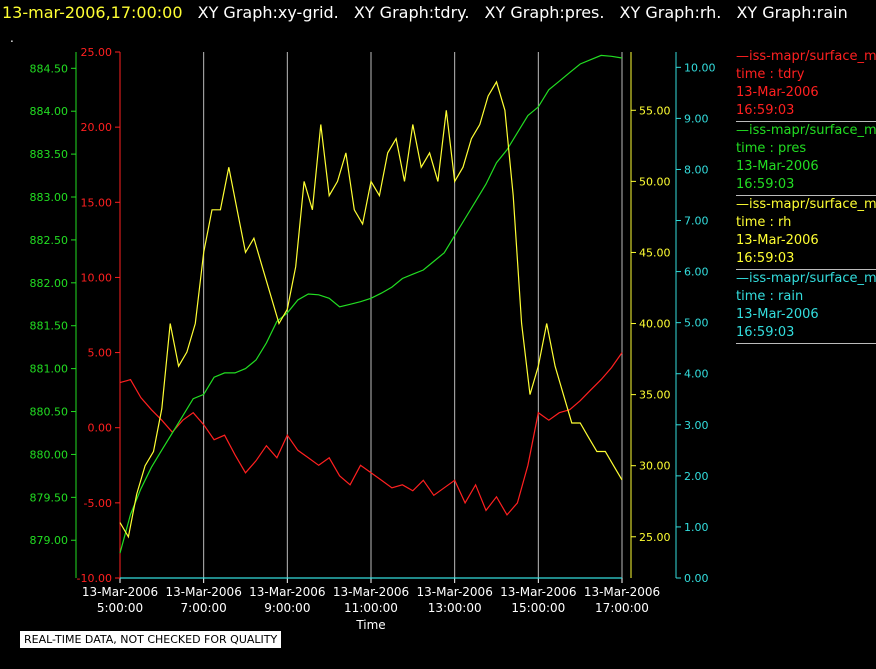  I want to click on legend-pres-line2: 13-Mar-2006, so click(777, 166).